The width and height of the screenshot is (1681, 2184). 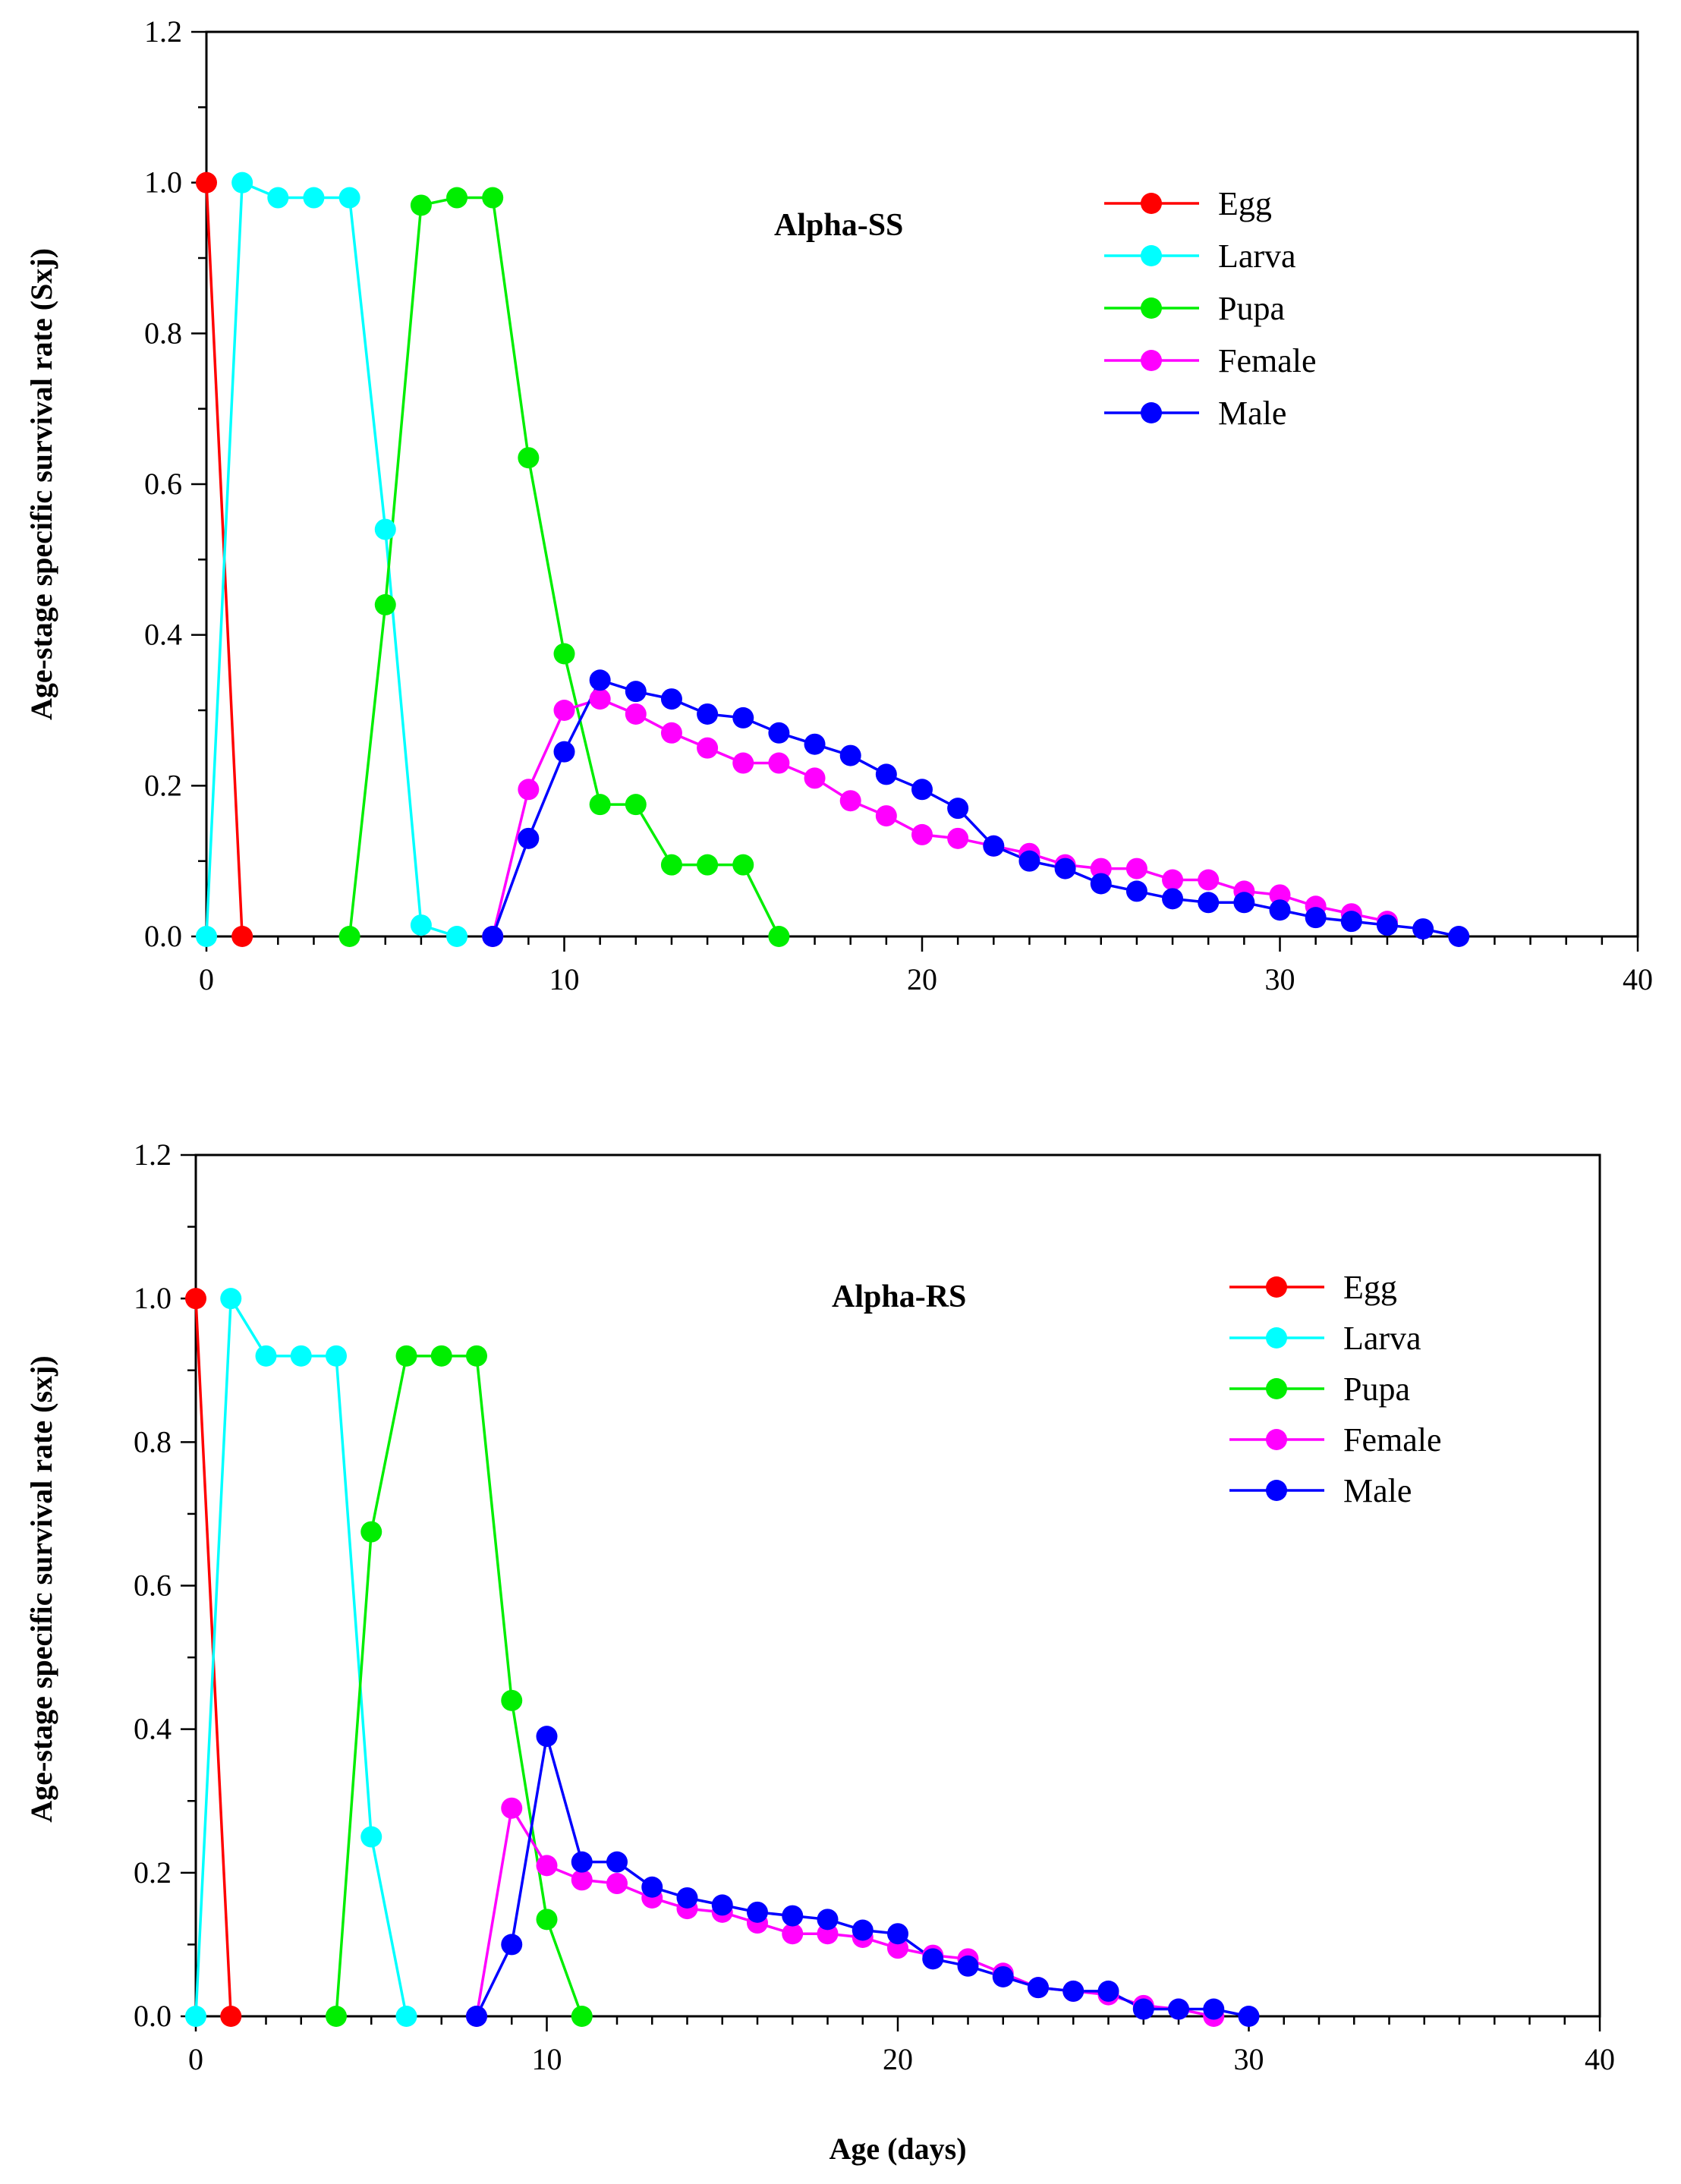 What do you see at coordinates (153, 1872) in the screenshot?
I see `y-tick-label: 0.2` at bounding box center [153, 1872].